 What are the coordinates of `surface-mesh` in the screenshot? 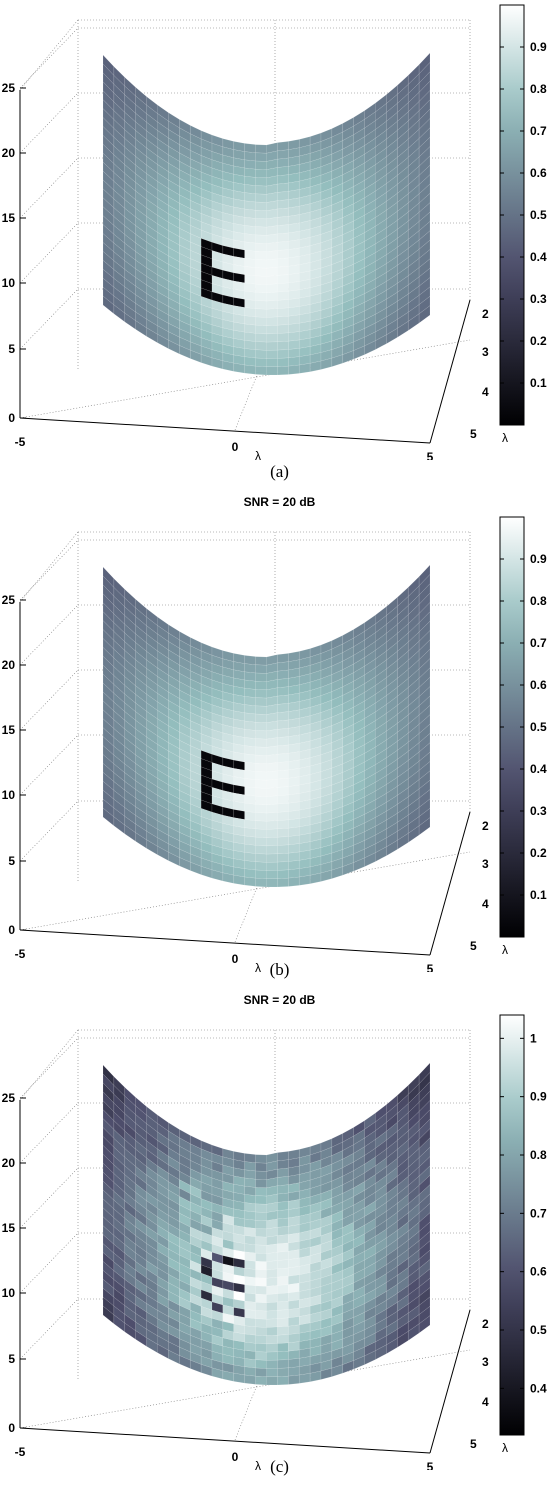 It's located at (266, 1224).